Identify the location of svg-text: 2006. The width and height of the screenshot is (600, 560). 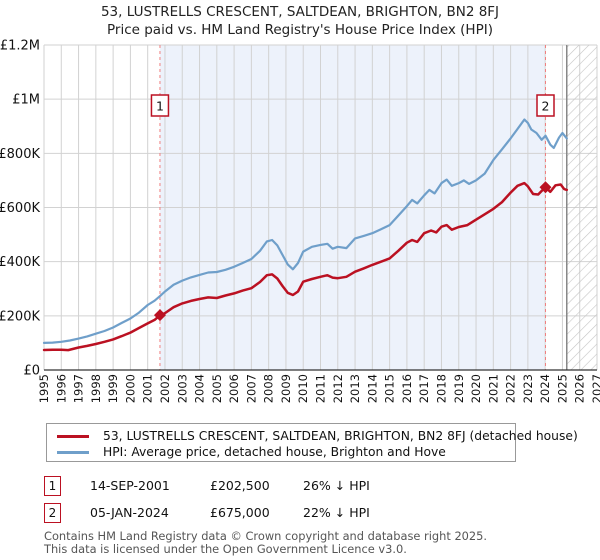
(234, 388).